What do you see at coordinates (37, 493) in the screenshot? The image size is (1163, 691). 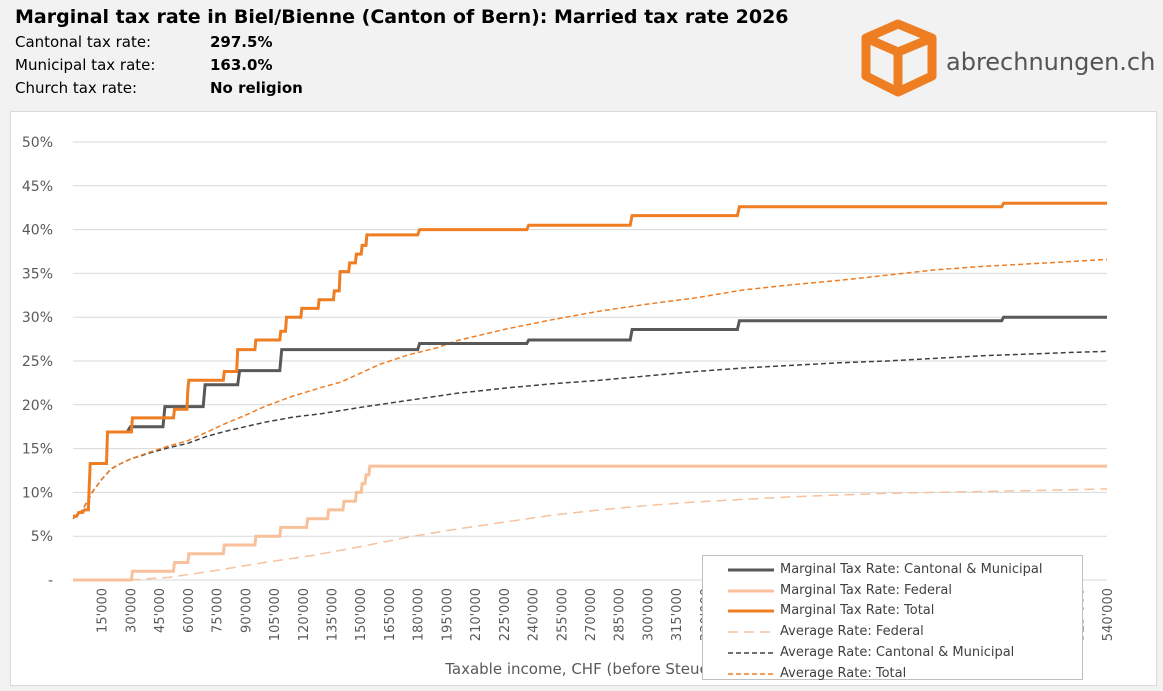 I see `y-tick-label: 10%` at bounding box center [37, 493].